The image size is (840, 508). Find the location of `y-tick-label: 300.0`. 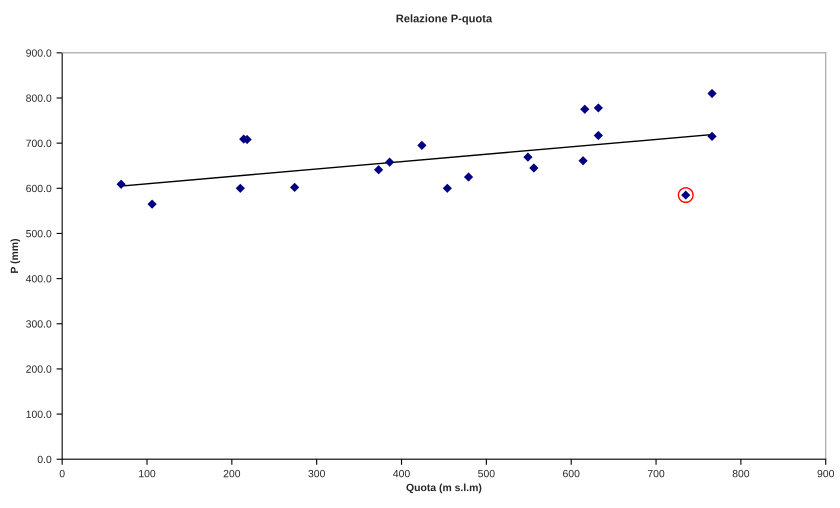

y-tick-label: 300.0 is located at coordinates (39, 324).